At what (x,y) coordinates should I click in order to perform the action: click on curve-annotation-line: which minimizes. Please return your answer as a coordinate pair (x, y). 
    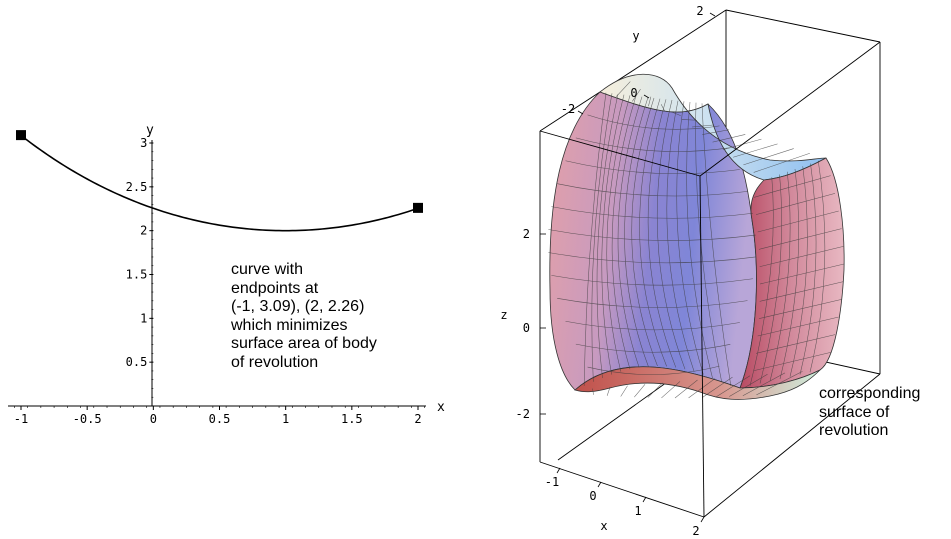
    Looking at the image, I should click on (289, 325).